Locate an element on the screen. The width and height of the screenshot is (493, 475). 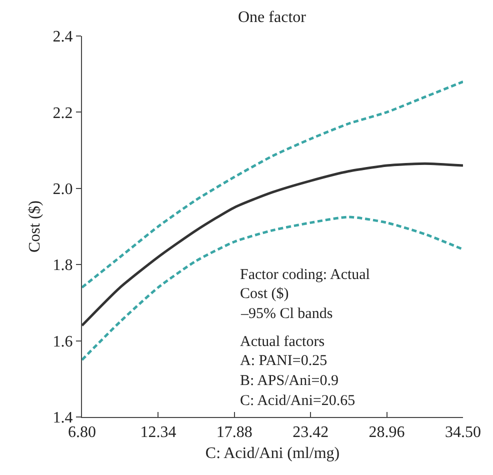
y-tick-label: 2.4 is located at coordinates (62, 37).